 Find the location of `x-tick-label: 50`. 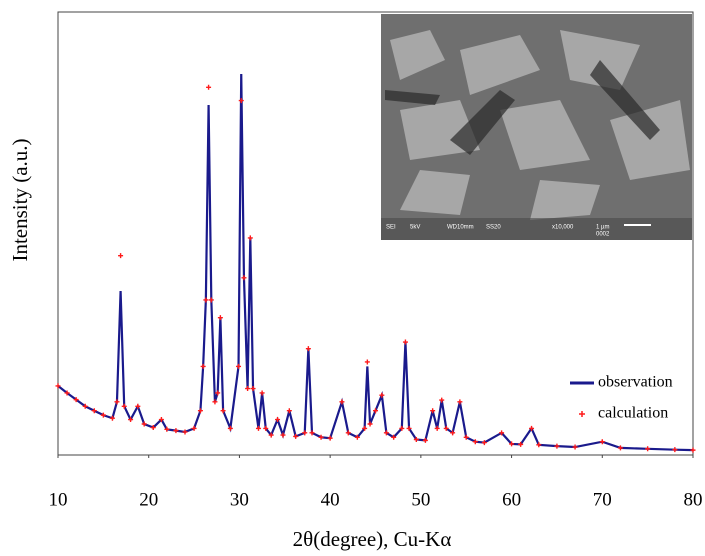

x-tick-label: 50 is located at coordinates (420, 499).